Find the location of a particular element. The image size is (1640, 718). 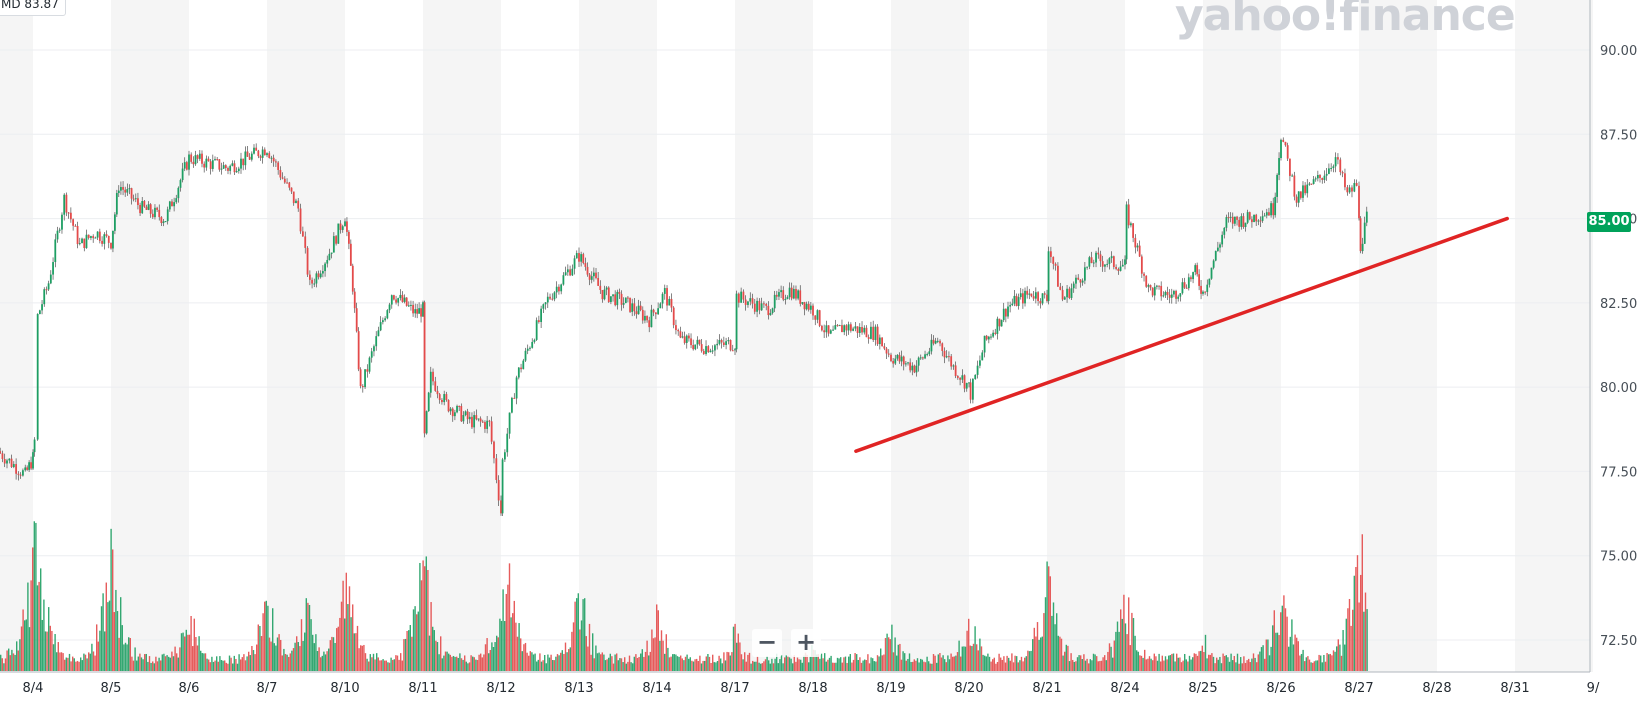

zoom-out-button: − is located at coordinates (767, 643).